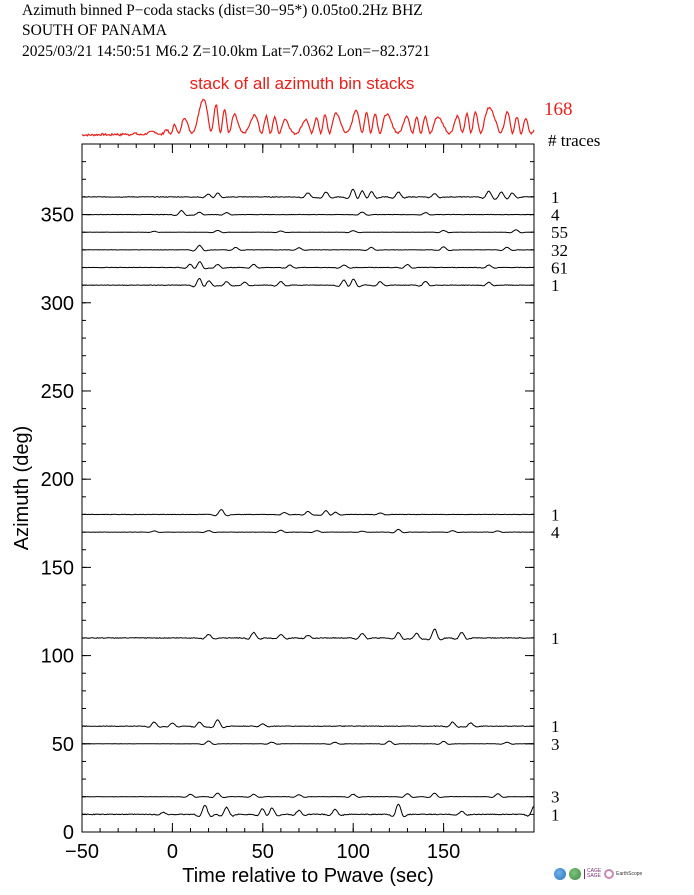  What do you see at coordinates (68, 833) in the screenshot?
I see `y-tick-label: 0` at bounding box center [68, 833].